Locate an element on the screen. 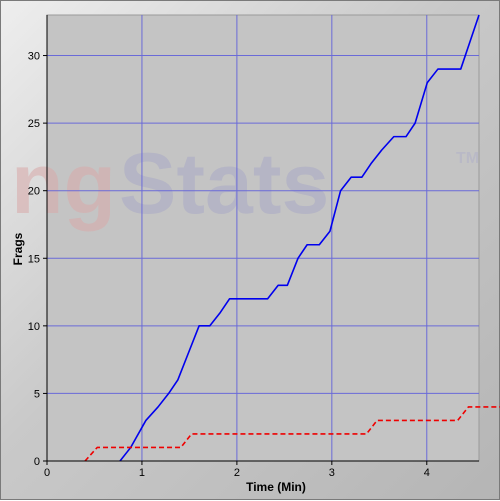 The width and height of the screenshot is (500, 501). x-tick-label: 4 is located at coordinates (427, 473).